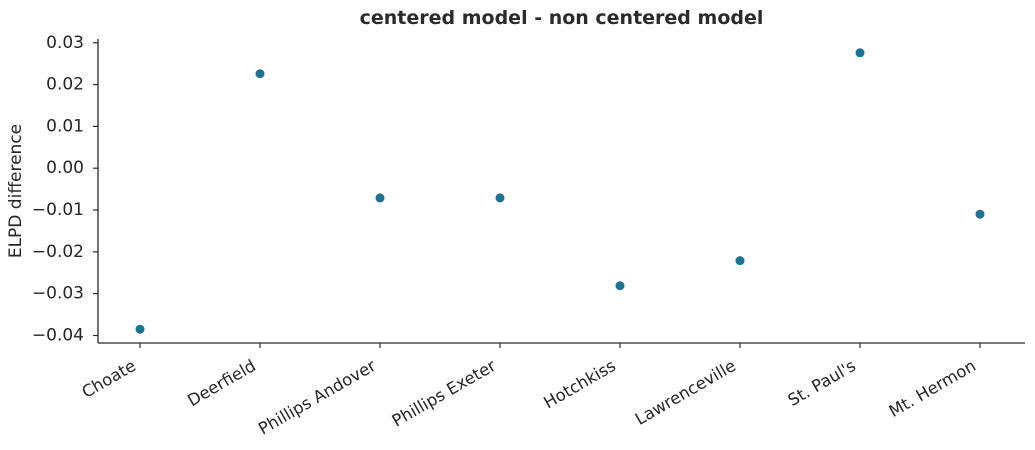  Describe the element at coordinates (65, 43) in the screenshot. I see `y-tick-label: 0.03` at that location.